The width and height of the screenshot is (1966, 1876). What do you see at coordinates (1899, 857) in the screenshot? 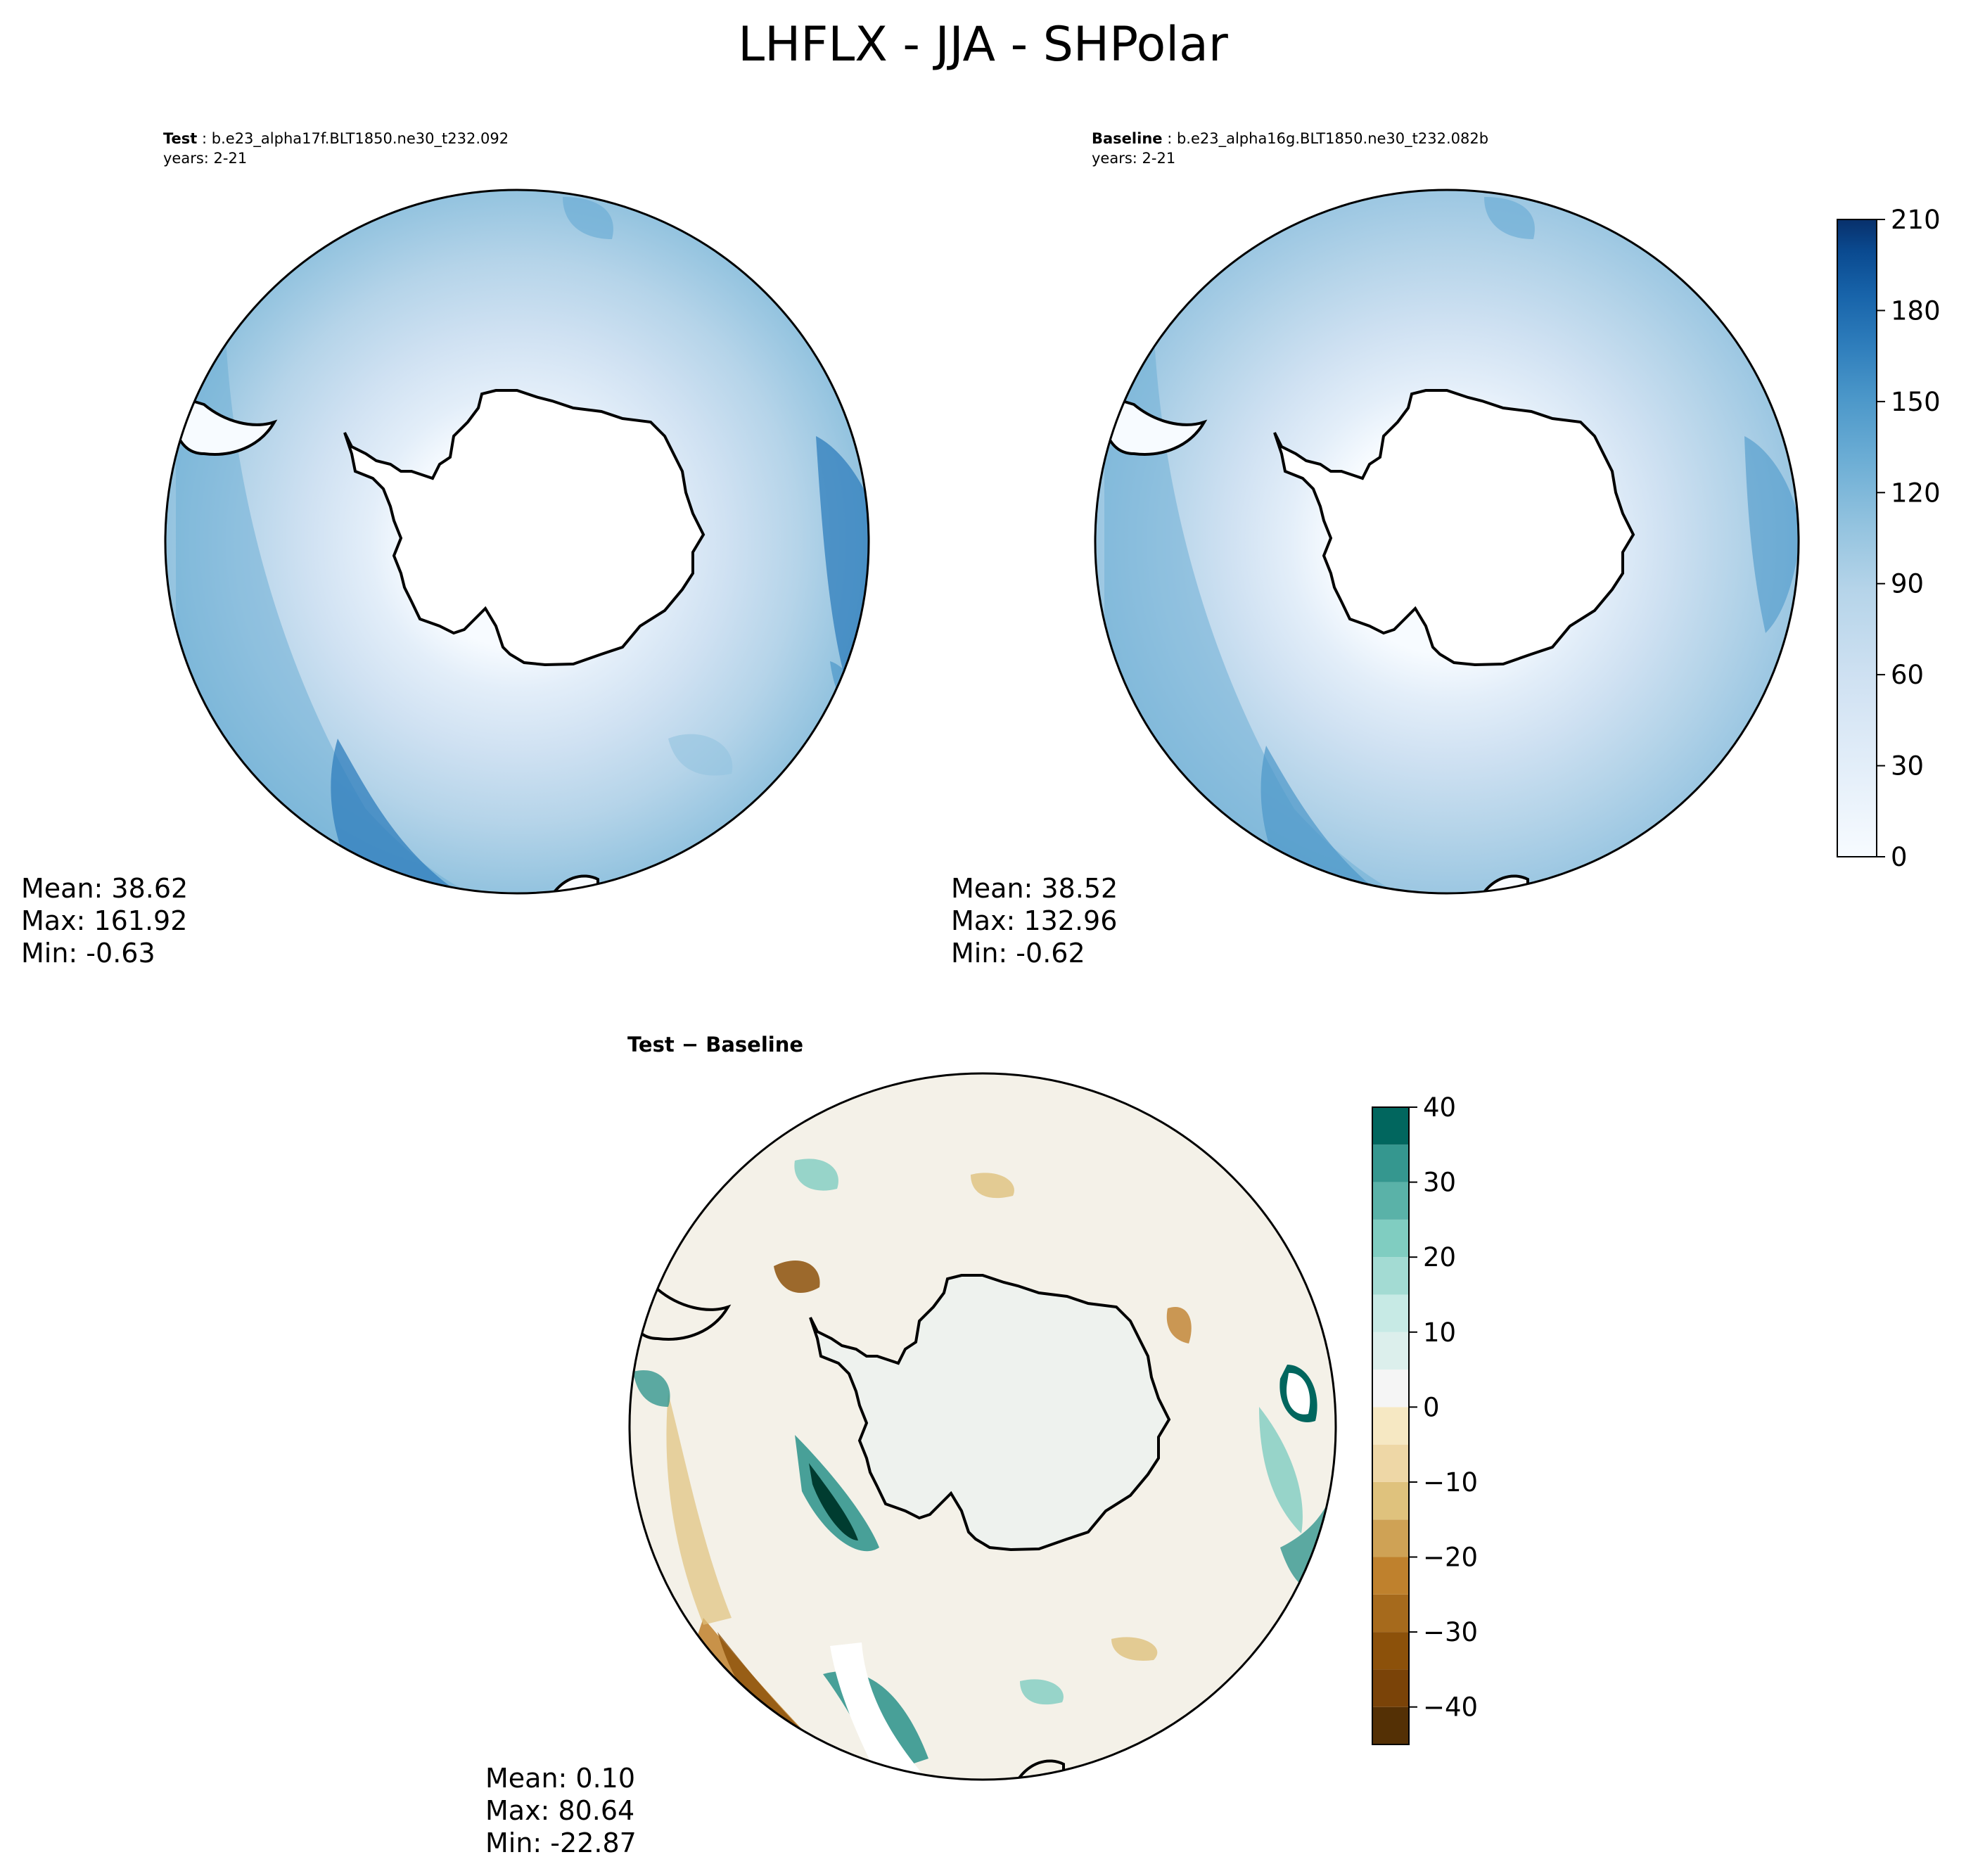
I see `colorbar-blues-tick-label: 0` at bounding box center [1899, 857].